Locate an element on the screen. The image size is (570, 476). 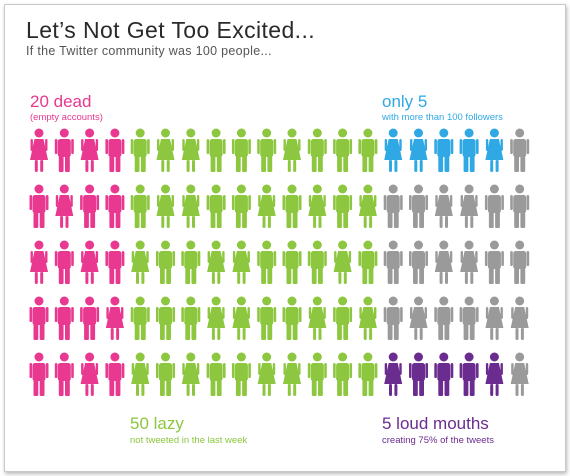
lazy-headline: 50 lazy is located at coordinates (157, 423).